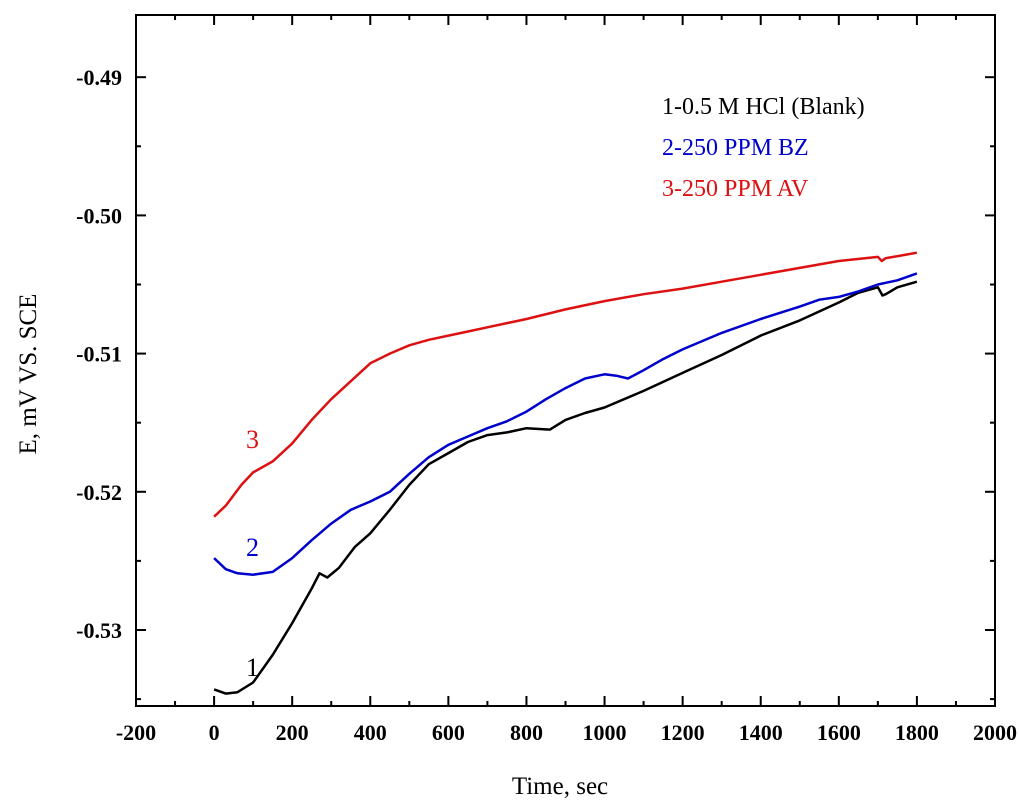 The width and height of the screenshot is (1019, 806). I want to click on y-tick-label: -0.50, so click(99, 215).